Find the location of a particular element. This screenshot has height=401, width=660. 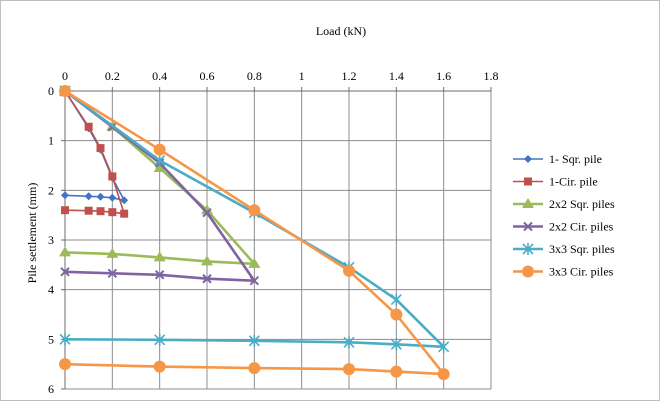

x-tick-label: 1.4 is located at coordinates (396, 76).